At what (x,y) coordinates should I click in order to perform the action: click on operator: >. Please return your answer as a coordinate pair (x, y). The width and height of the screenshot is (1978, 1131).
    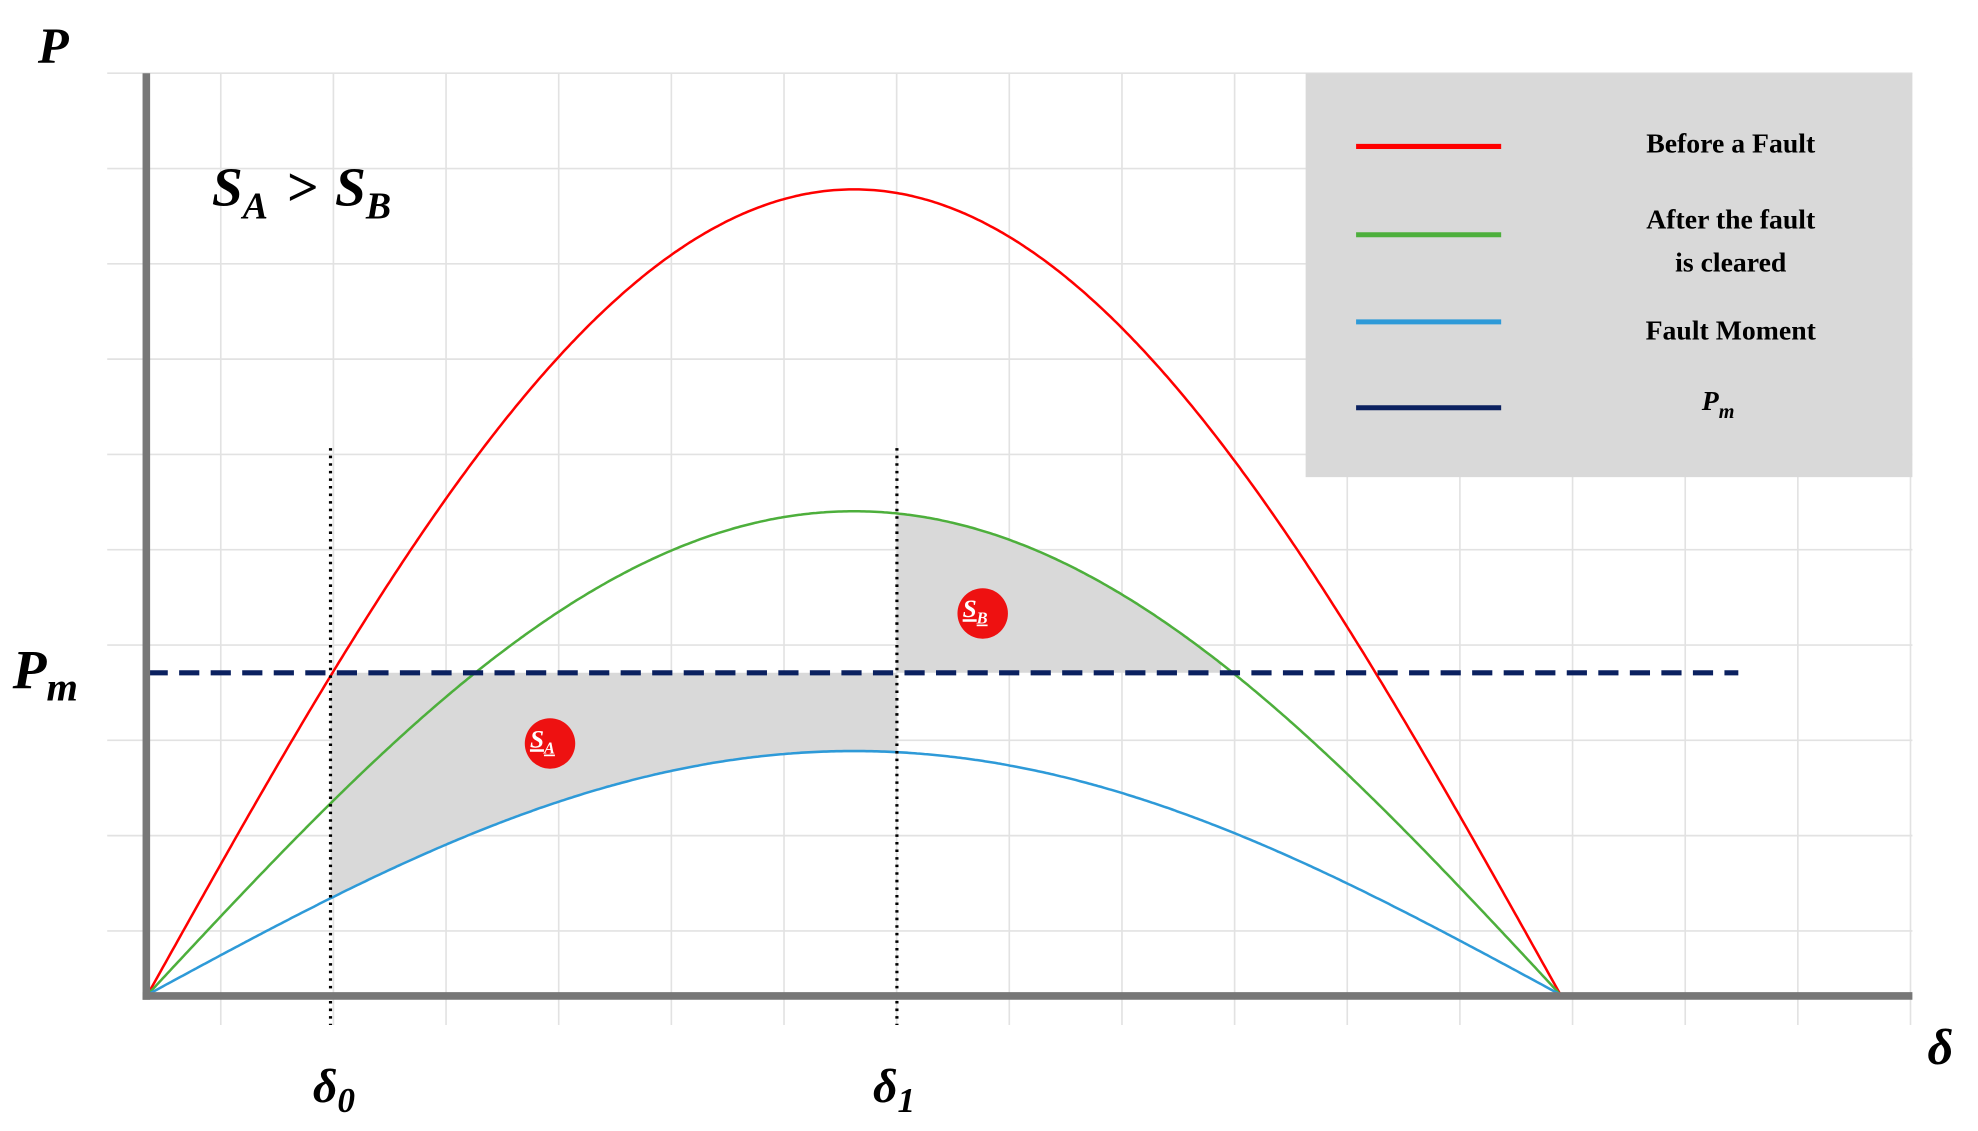
    Looking at the image, I should click on (302, 188).